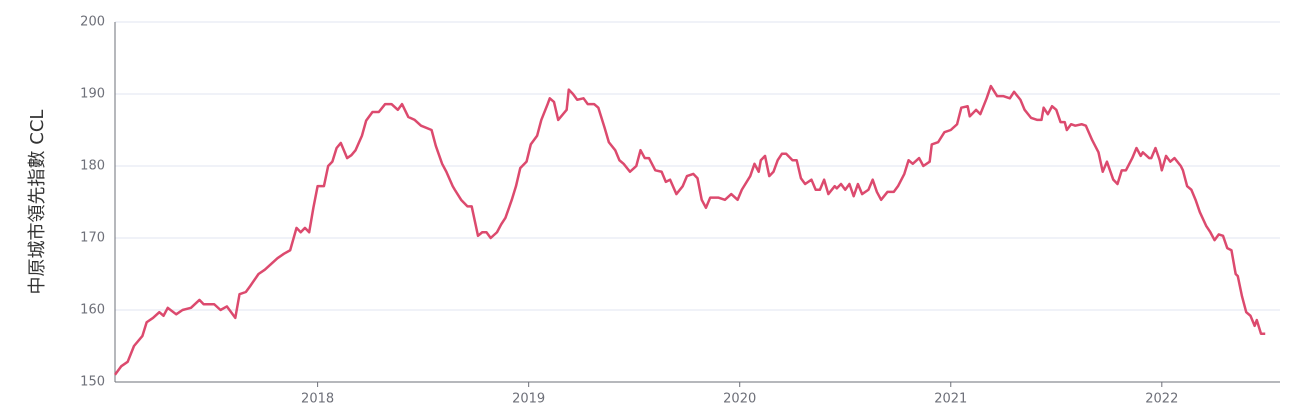  What do you see at coordinates (92, 310) in the screenshot?
I see `y-tick-label: 160` at bounding box center [92, 310].